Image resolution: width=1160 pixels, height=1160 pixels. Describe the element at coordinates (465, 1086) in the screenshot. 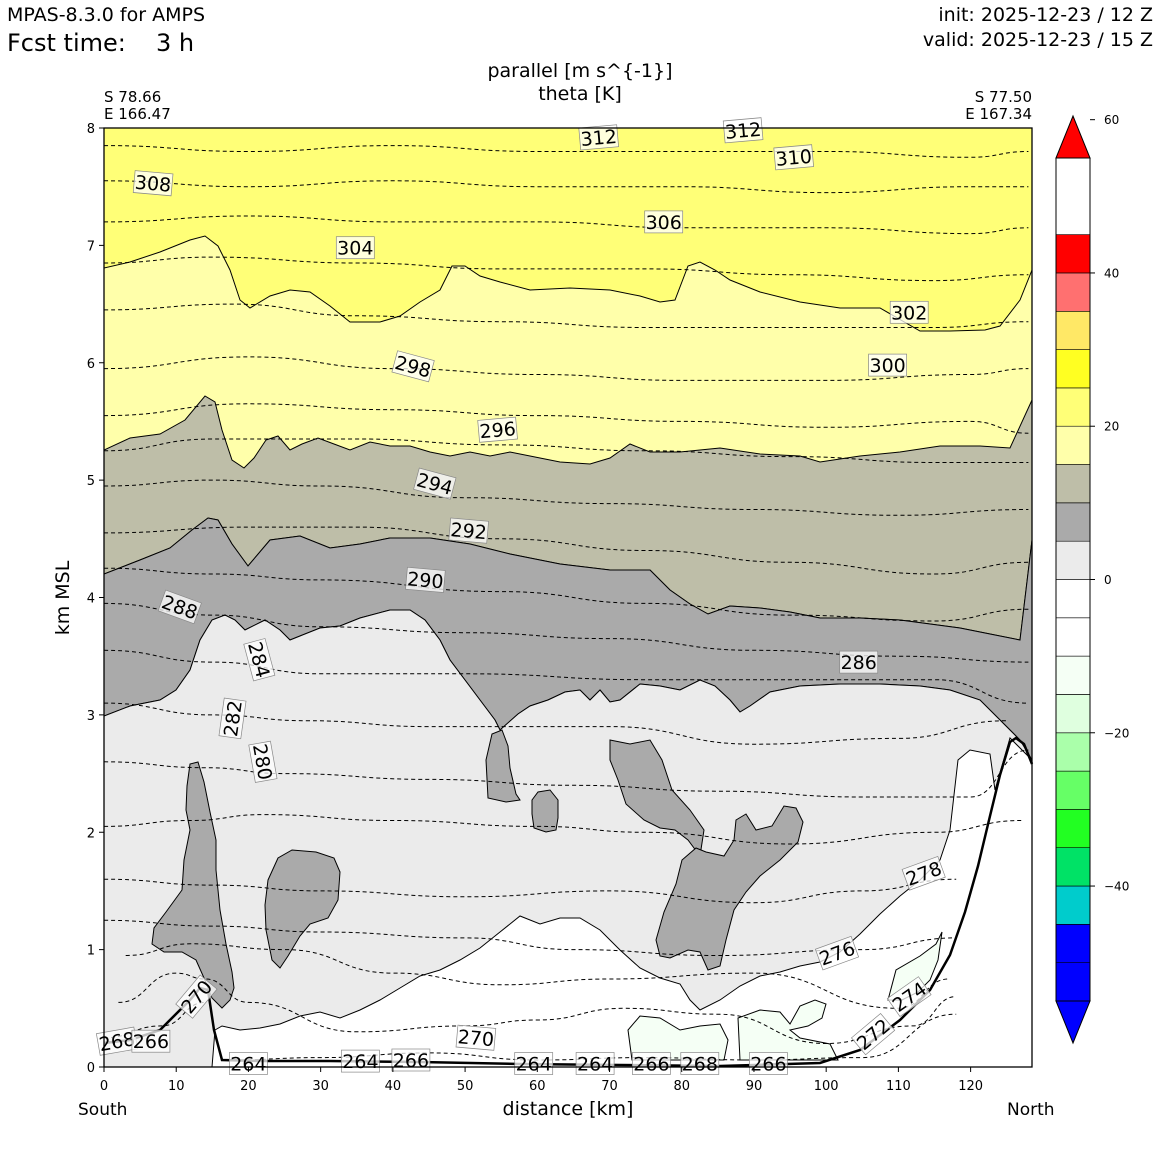

I see `x-tick-label: 50` at that location.